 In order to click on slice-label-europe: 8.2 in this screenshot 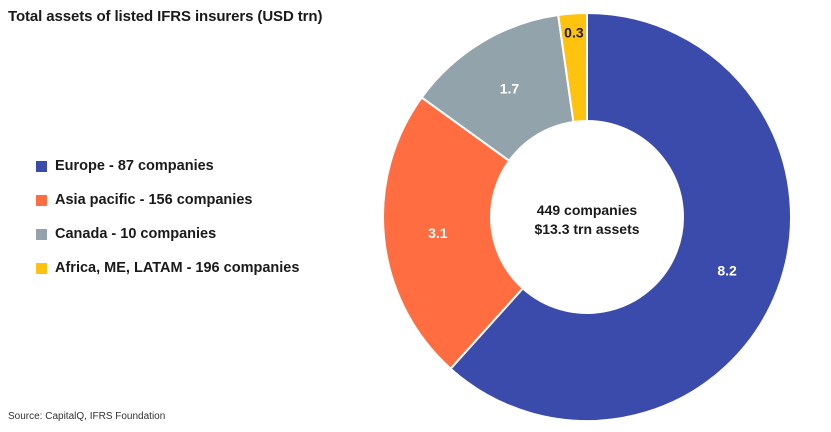, I will do `click(727, 271)`.